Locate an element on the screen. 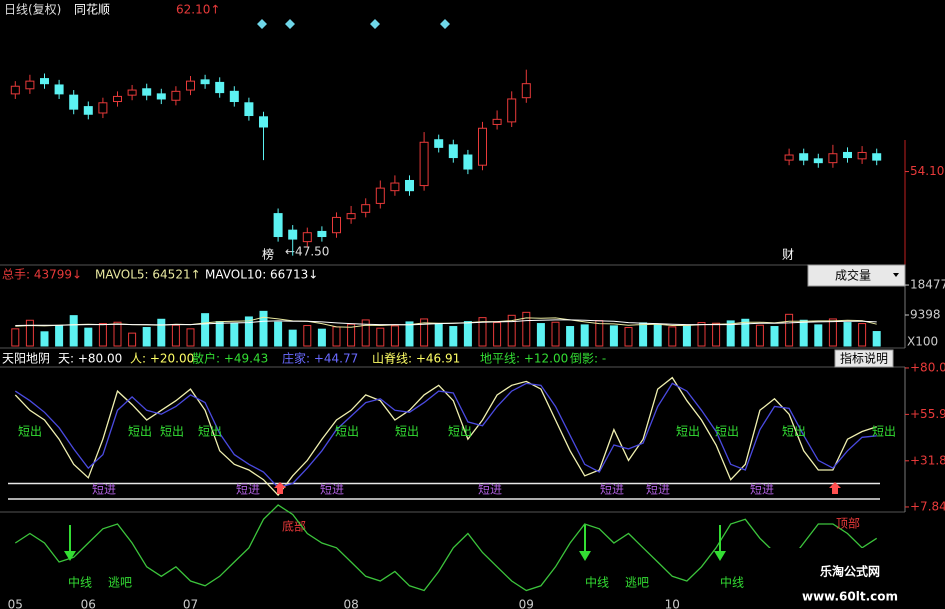 Image resolution: width=945 pixels, height=609 pixels. trend-line is located at coordinates (446, 548).